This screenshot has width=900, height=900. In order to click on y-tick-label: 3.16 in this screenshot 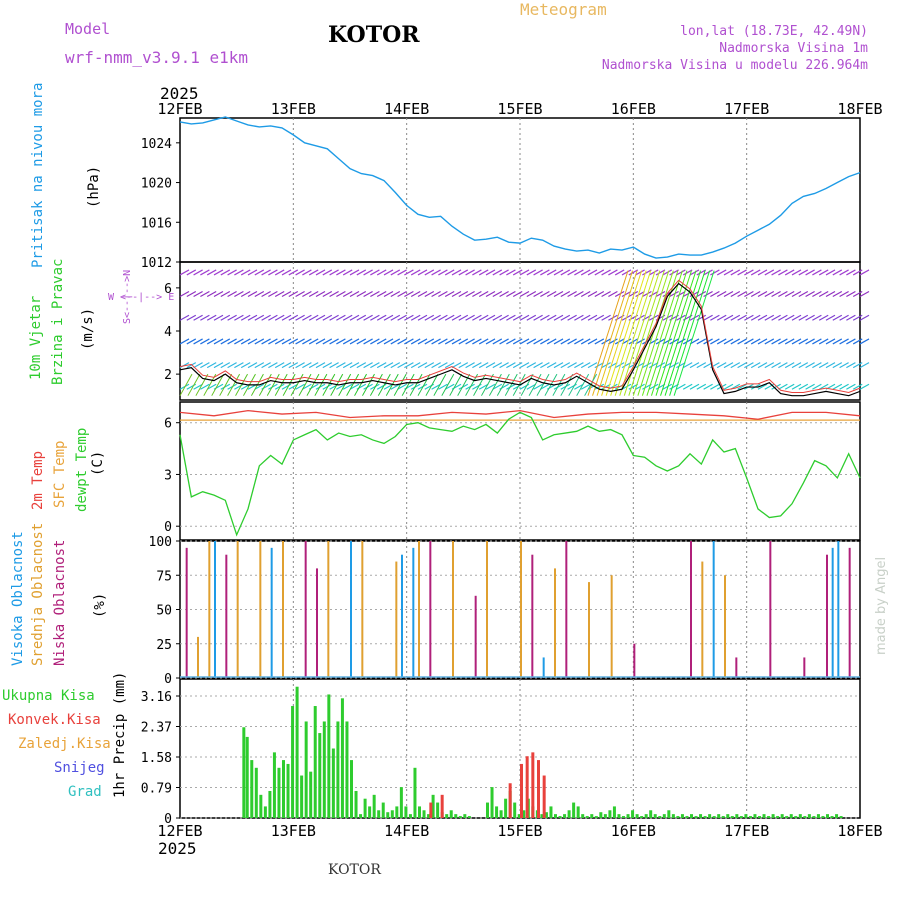, I will do `click(156, 697)`.